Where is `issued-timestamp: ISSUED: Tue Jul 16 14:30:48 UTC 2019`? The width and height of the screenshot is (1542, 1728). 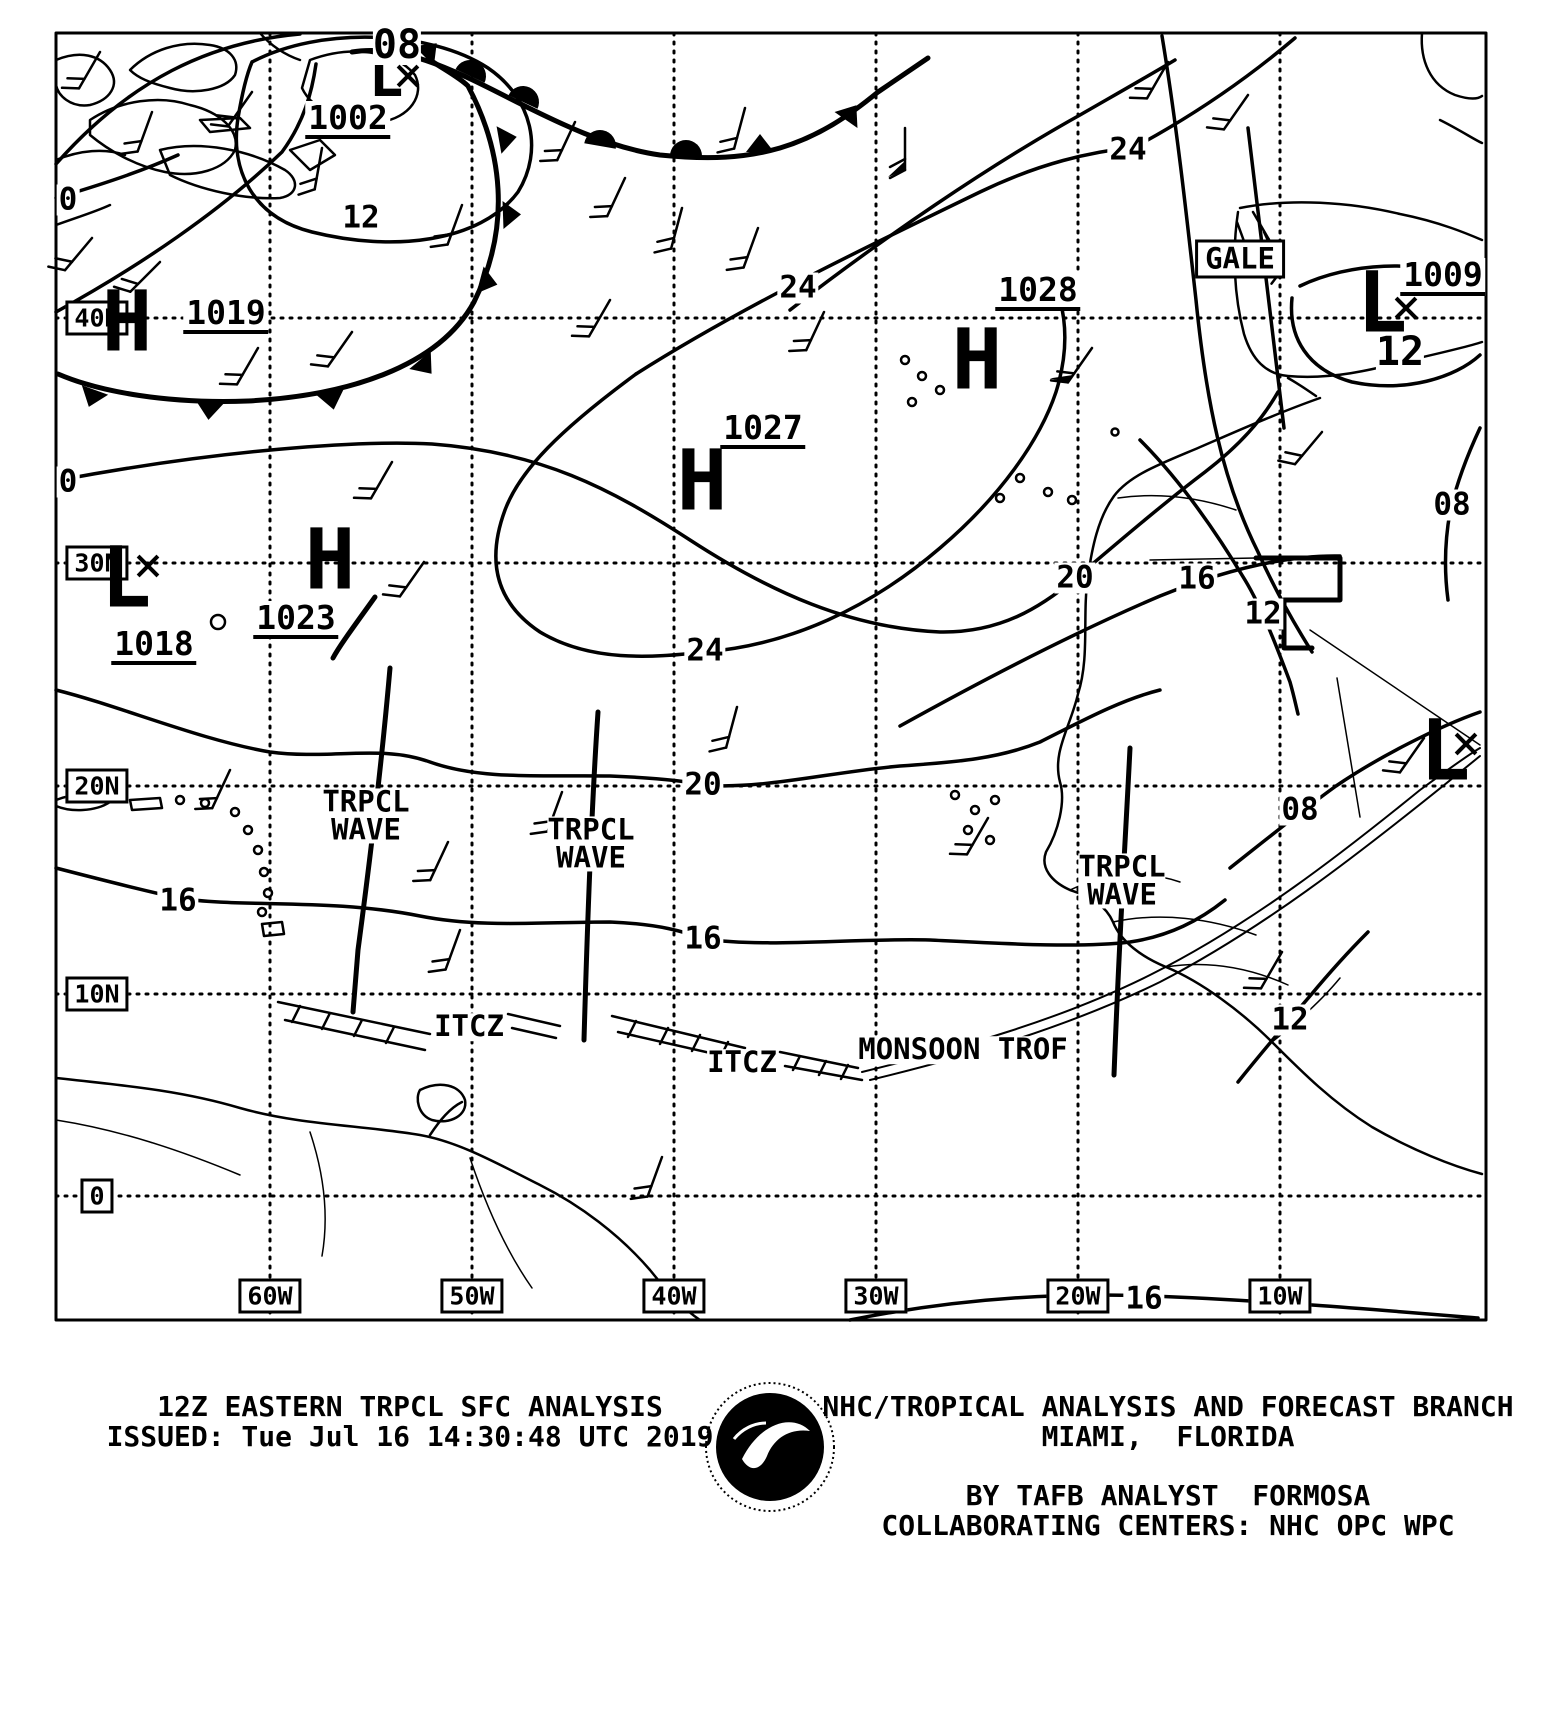 issued-timestamp: ISSUED: Tue Jul 16 14:30:48 UTC 2019 is located at coordinates (410, 1436).